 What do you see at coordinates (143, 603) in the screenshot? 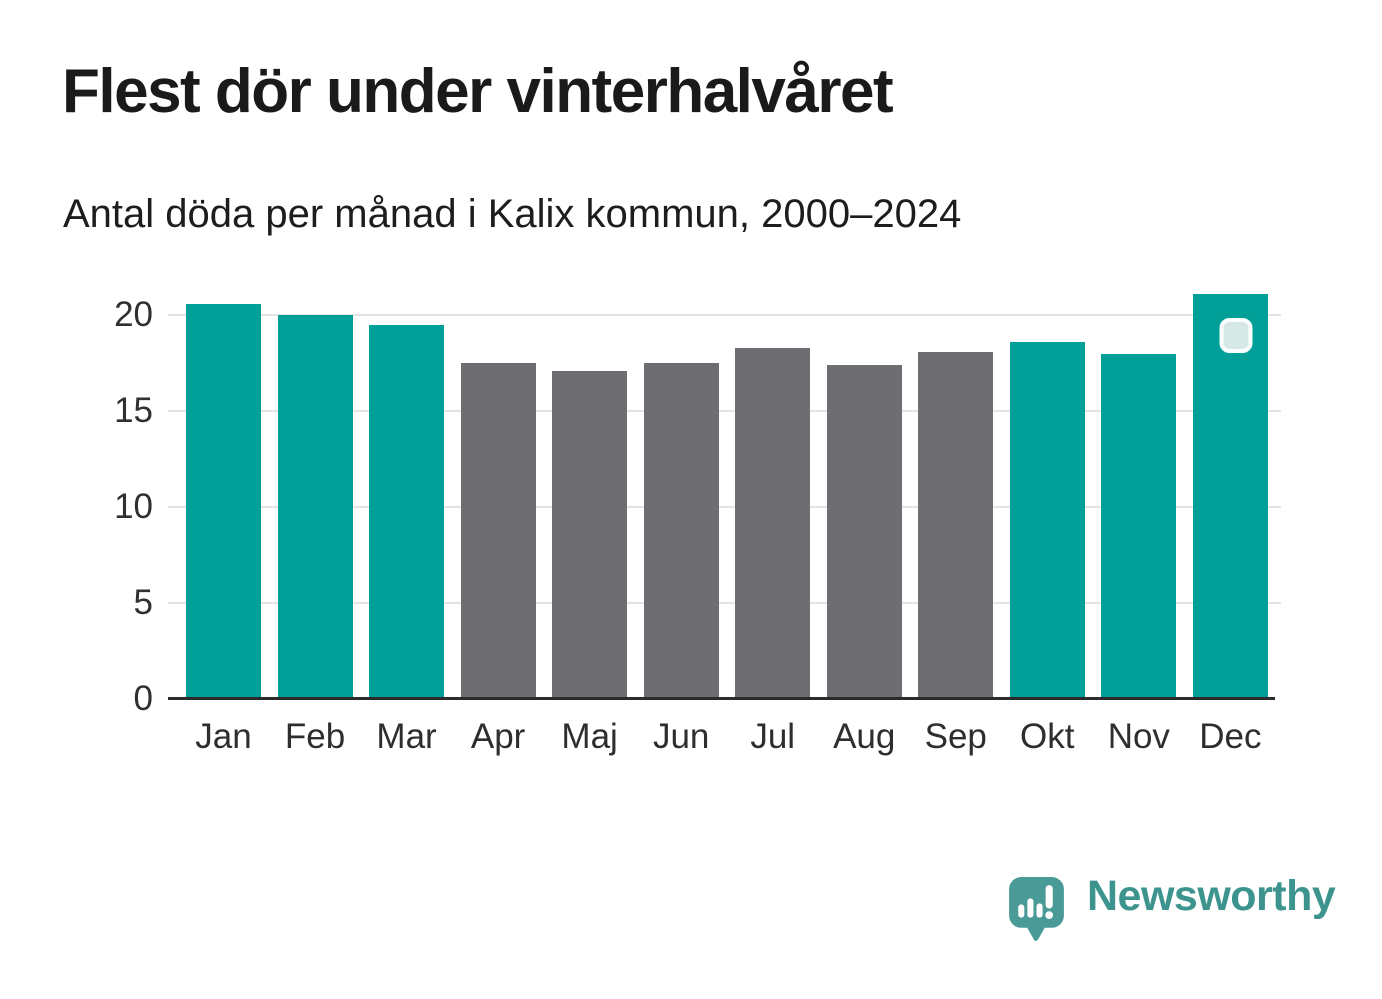
I see `y-tick-label-5: 5` at bounding box center [143, 603].